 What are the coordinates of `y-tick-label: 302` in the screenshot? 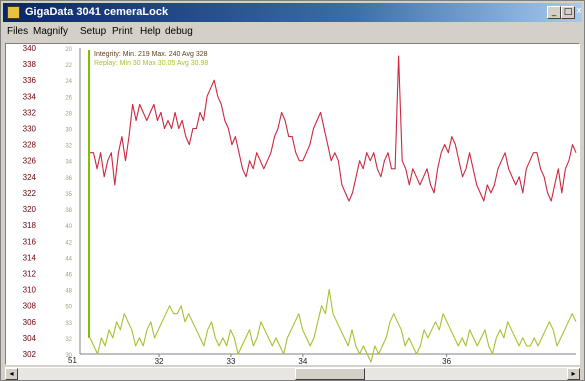 It's located at (30, 354).